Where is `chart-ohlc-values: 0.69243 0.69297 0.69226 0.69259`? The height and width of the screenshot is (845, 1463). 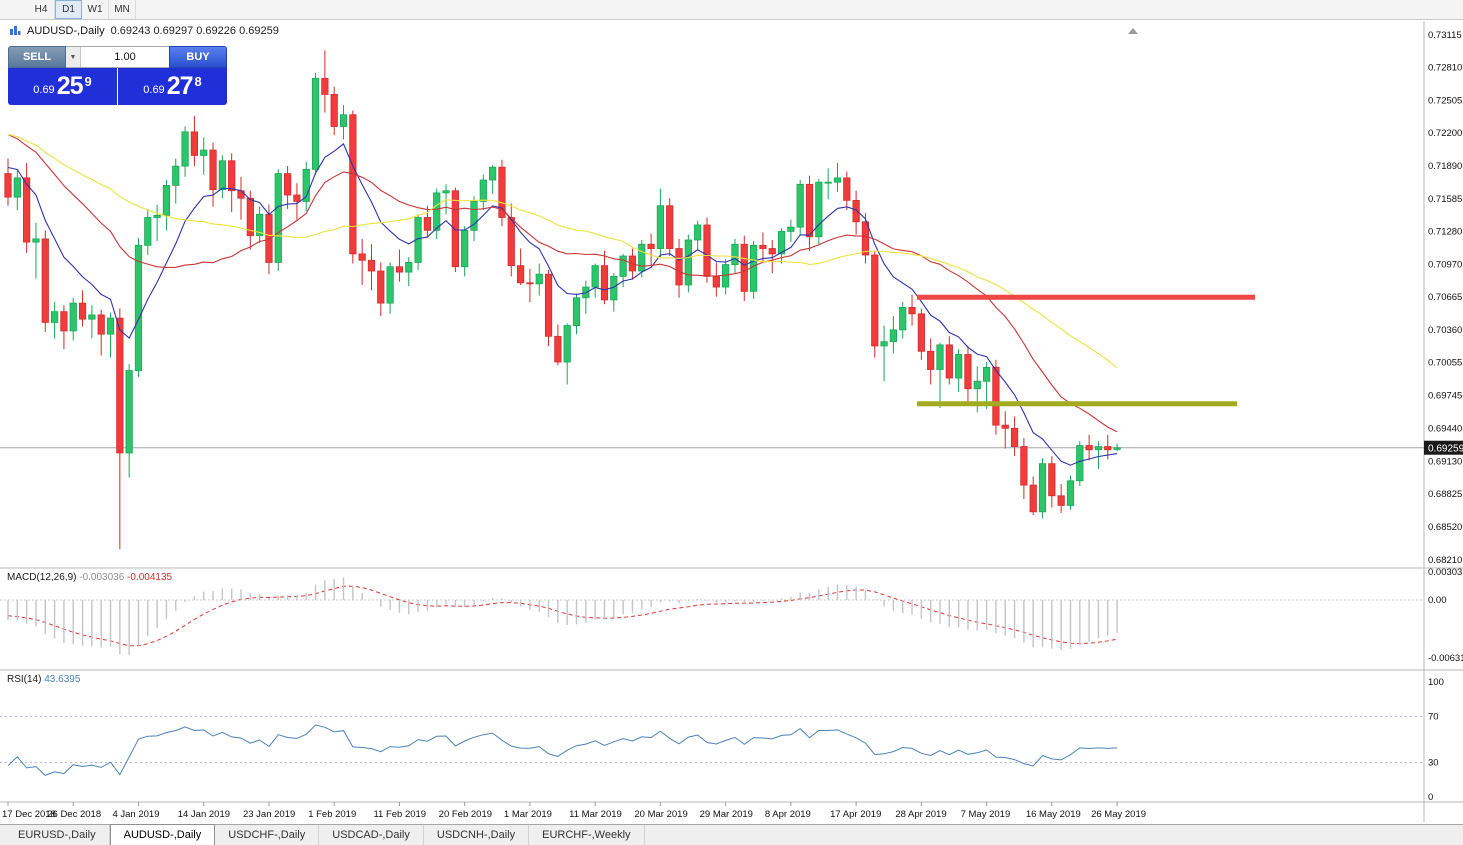 chart-ohlc-values: 0.69243 0.69297 0.69226 0.69259 is located at coordinates (194, 31).